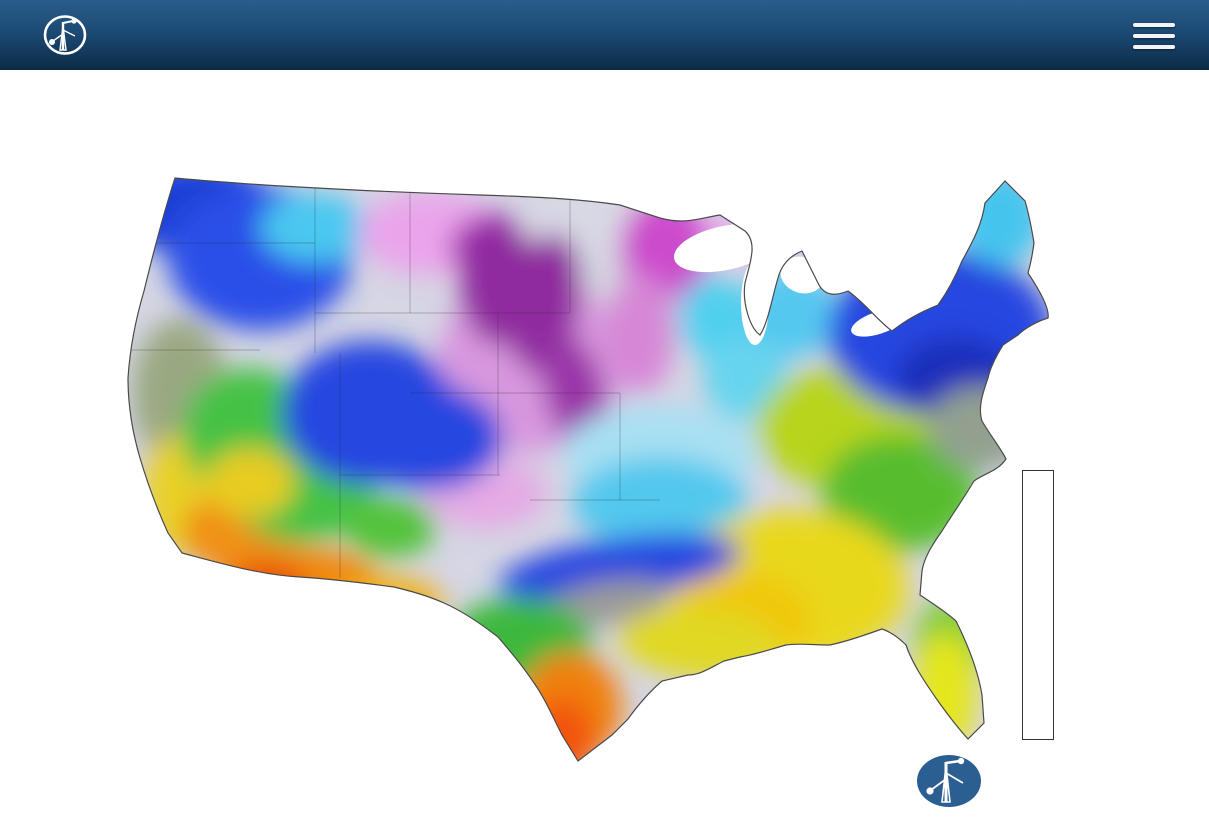  Describe the element at coordinates (949, 781) in the screenshot. I see `mesonet-footer-logo-icon` at that location.